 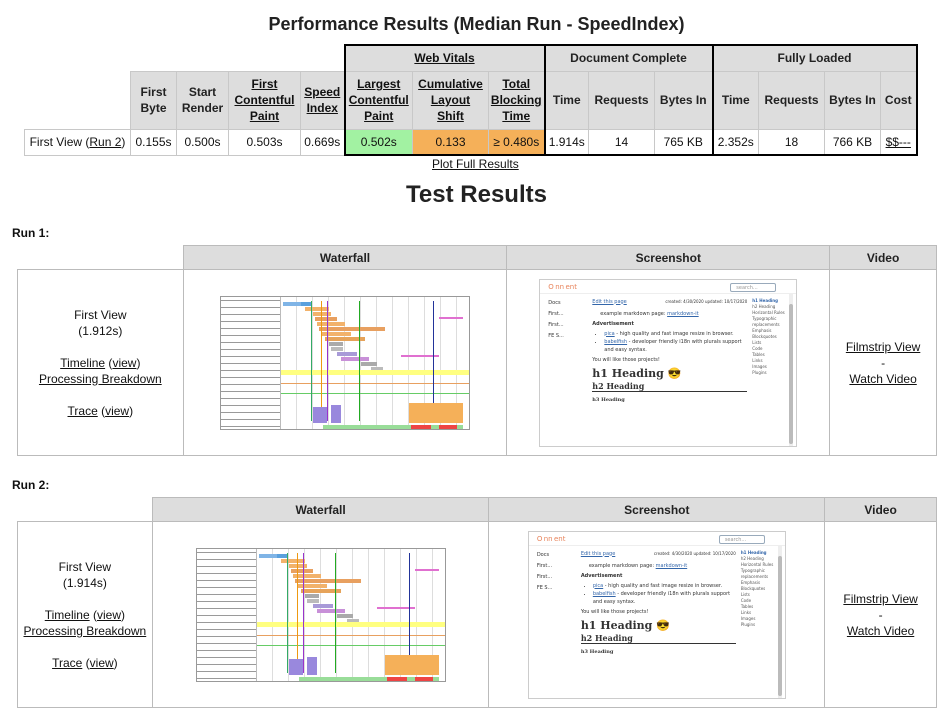 What do you see at coordinates (202, 142) in the screenshot?
I see `start-render-value: 0.500s` at bounding box center [202, 142].